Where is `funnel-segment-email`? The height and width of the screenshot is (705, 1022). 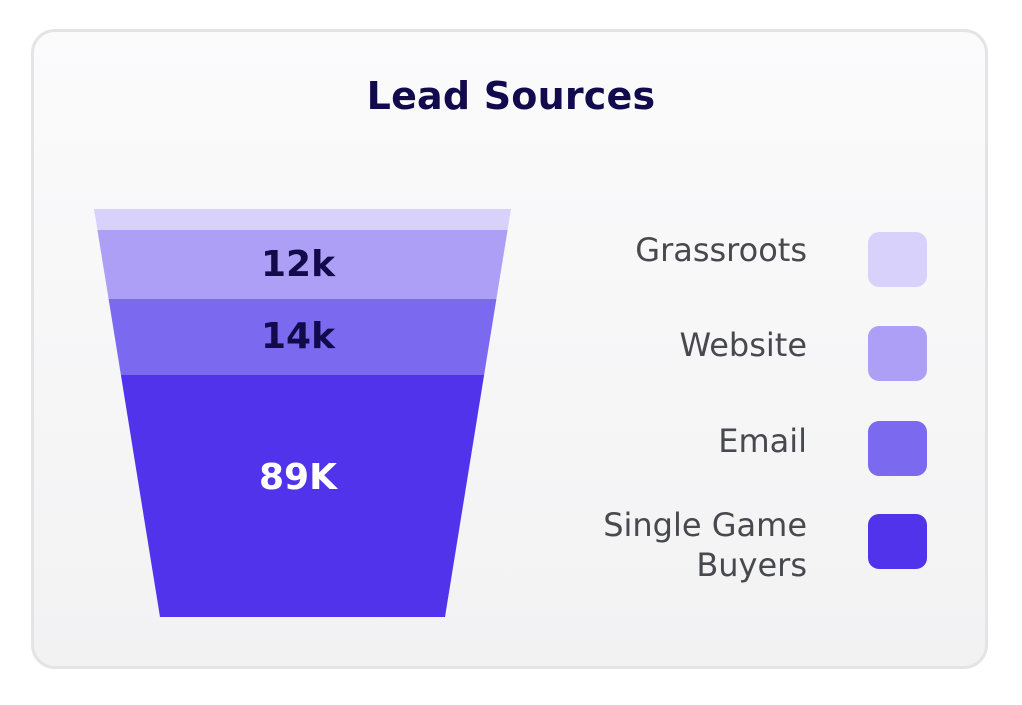
funnel-segment-email is located at coordinates (302, 337).